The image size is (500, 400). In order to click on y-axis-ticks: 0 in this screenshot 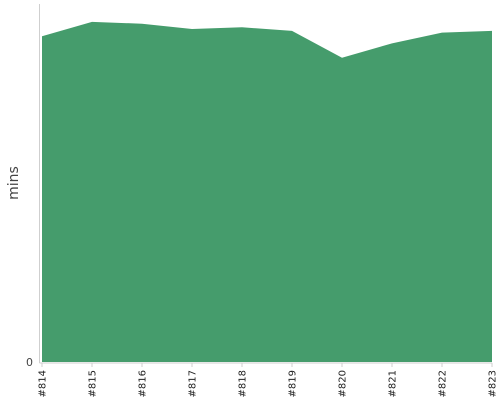, I will do `click(29, 362)`.